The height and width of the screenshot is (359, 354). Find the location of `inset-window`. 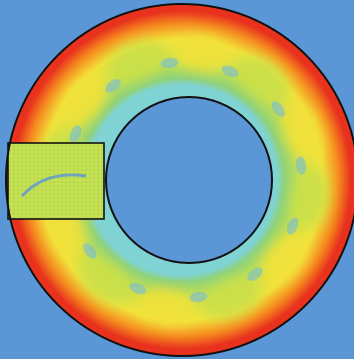

inset-window is located at coordinates (56, 181).